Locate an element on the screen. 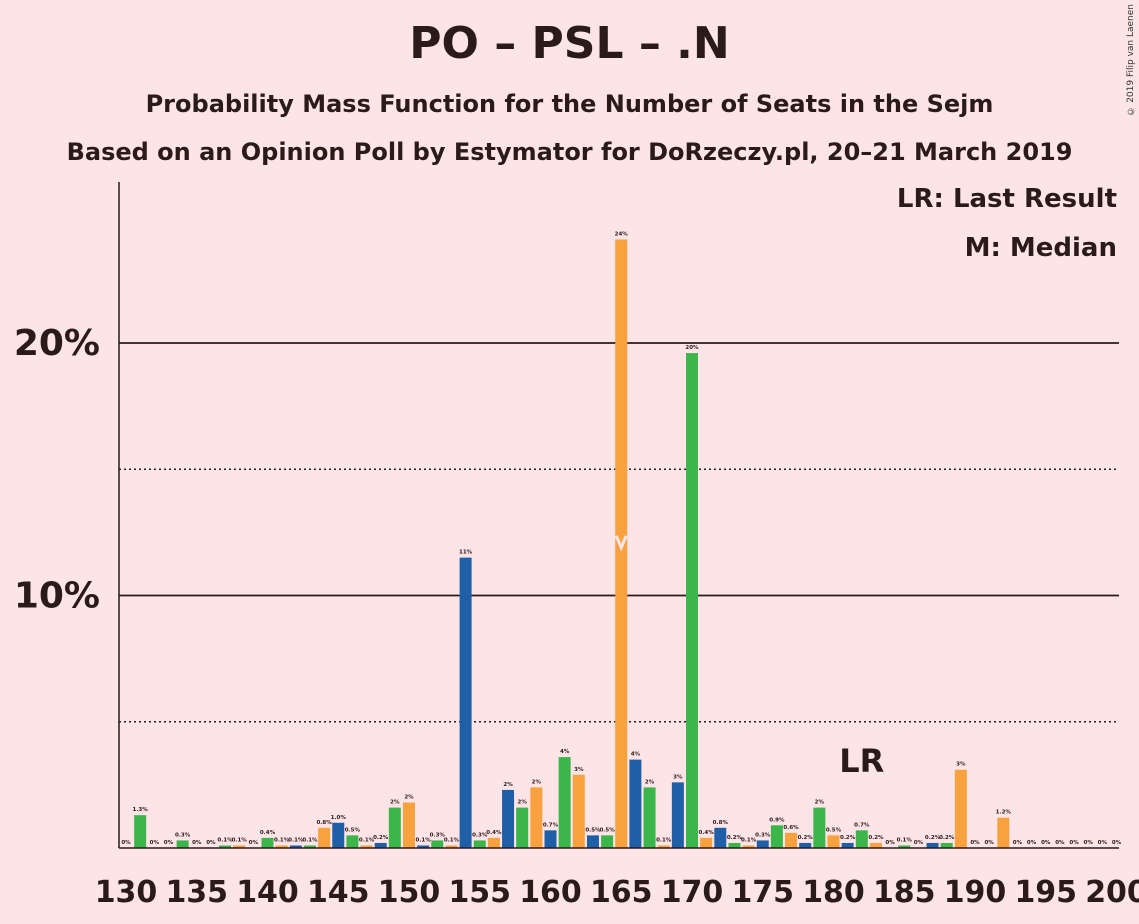  bar-value-label: 1.3% is located at coordinates (141, 810).